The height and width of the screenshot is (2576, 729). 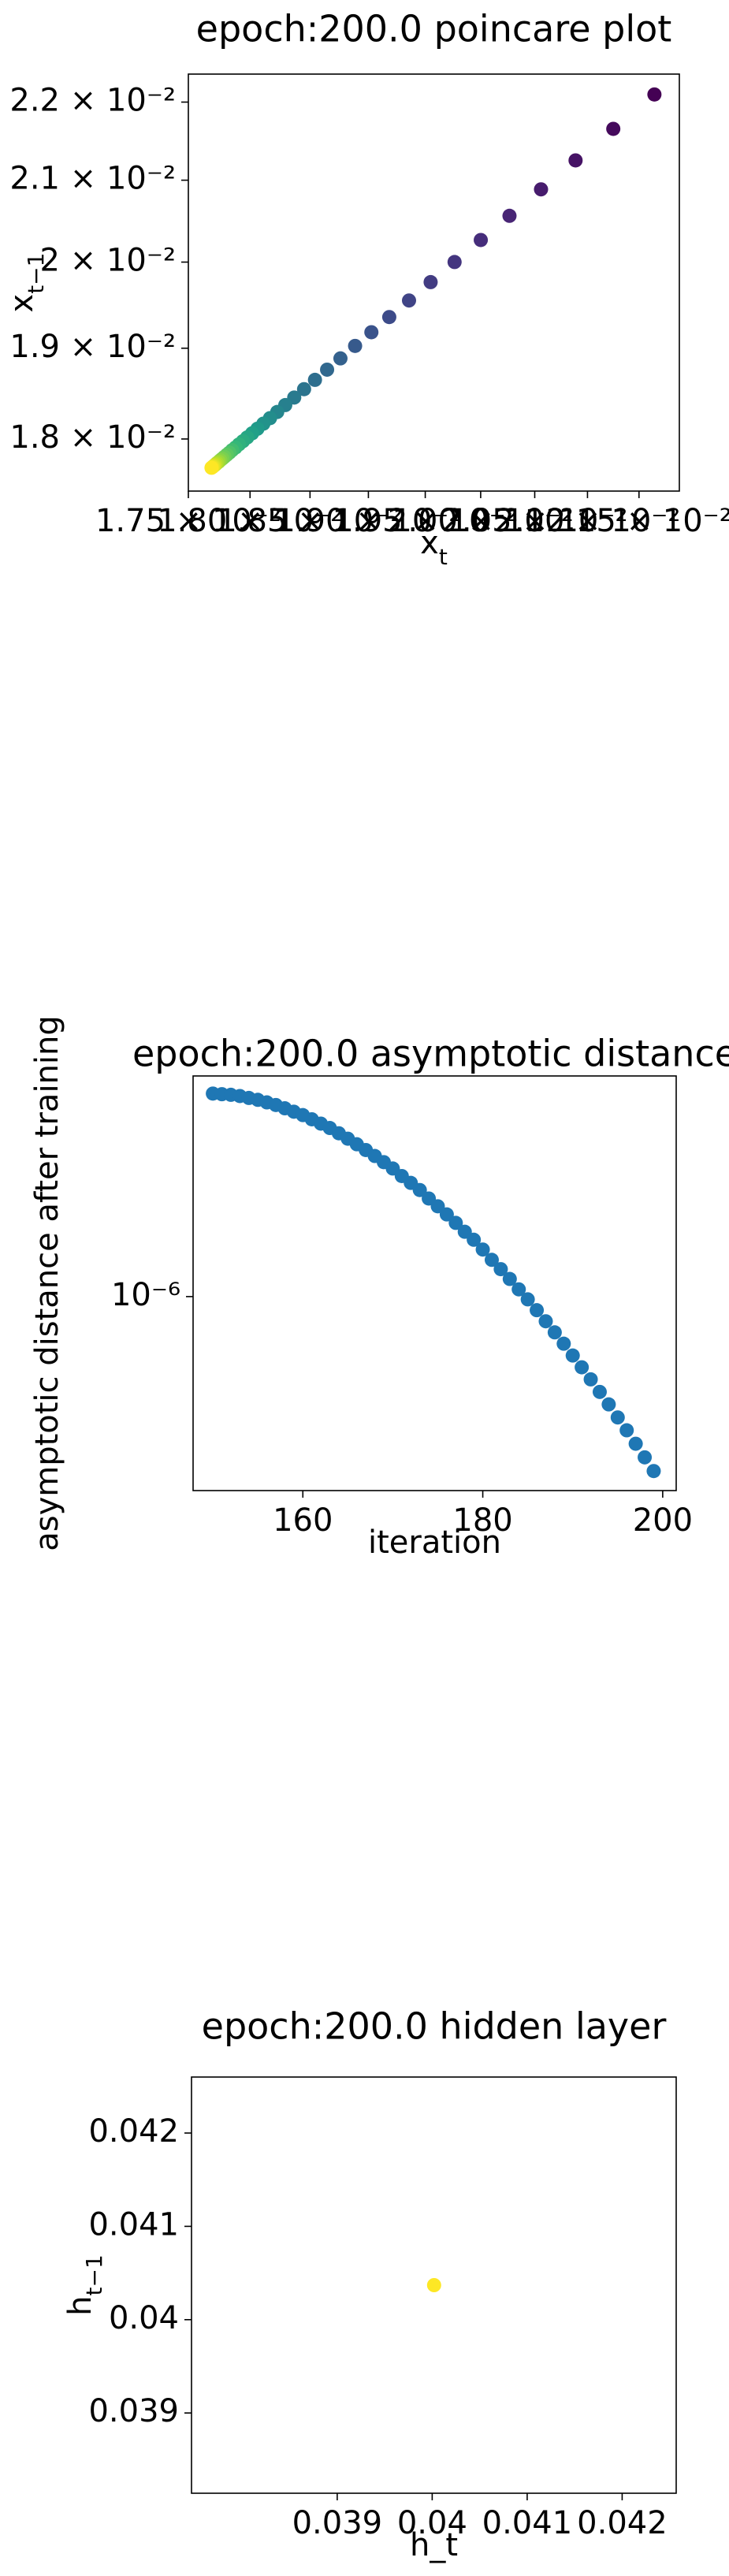 I want to click on y-tick-label: 2.2 × 10⁻², so click(x=92, y=101).